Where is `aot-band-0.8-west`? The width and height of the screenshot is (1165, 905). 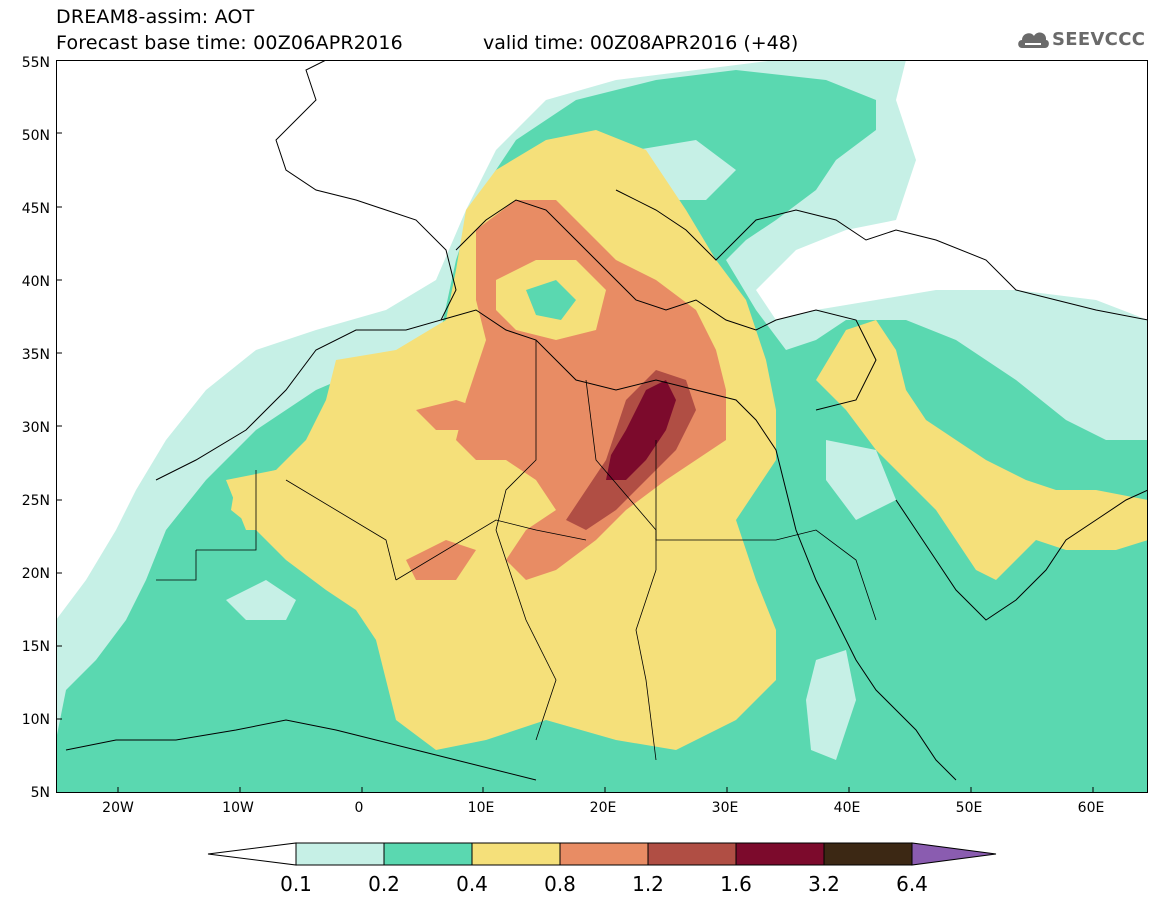 aot-band-0.8-west is located at coordinates (441, 560).